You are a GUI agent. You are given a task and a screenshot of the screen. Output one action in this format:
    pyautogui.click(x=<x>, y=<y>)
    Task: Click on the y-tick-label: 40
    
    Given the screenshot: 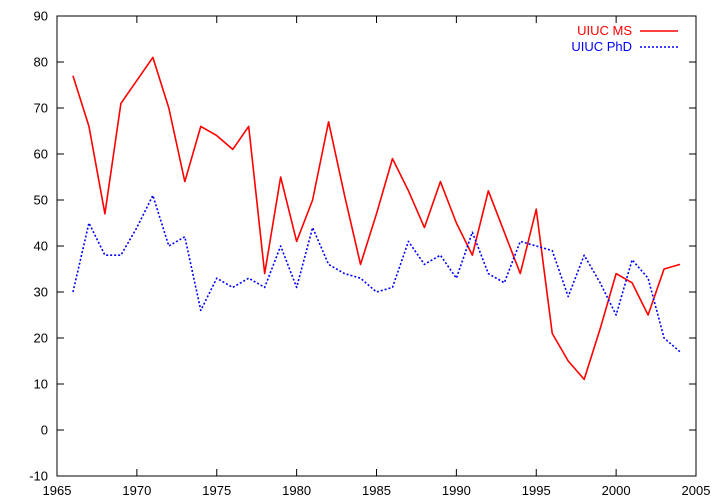 What is the action you would take?
    pyautogui.click(x=41, y=246)
    